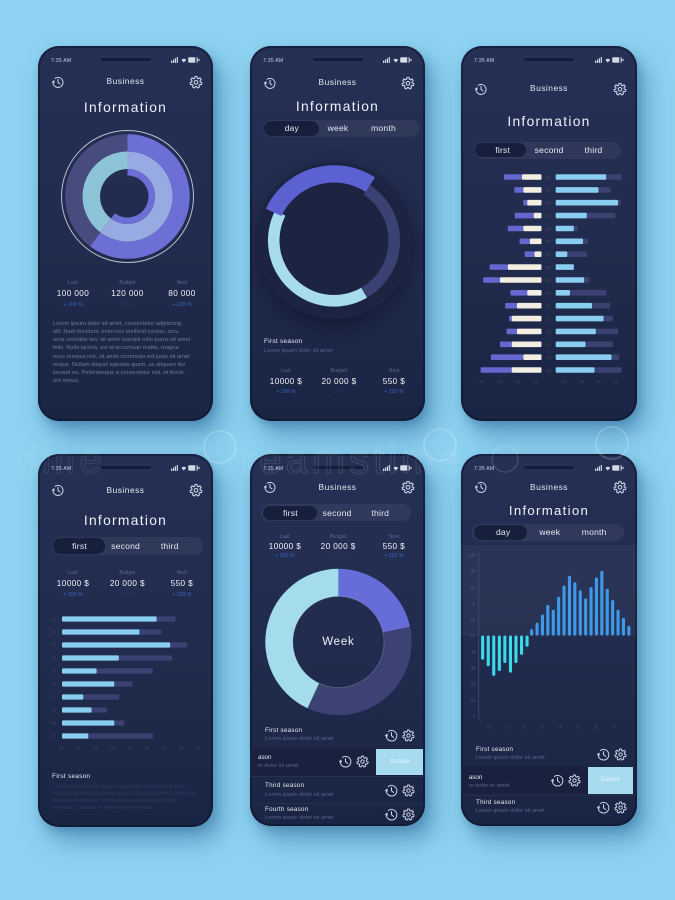 The width and height of the screenshot is (675, 900). Describe the element at coordinates (473, 587) in the screenshot. I see `svg-text: 80` at that location.